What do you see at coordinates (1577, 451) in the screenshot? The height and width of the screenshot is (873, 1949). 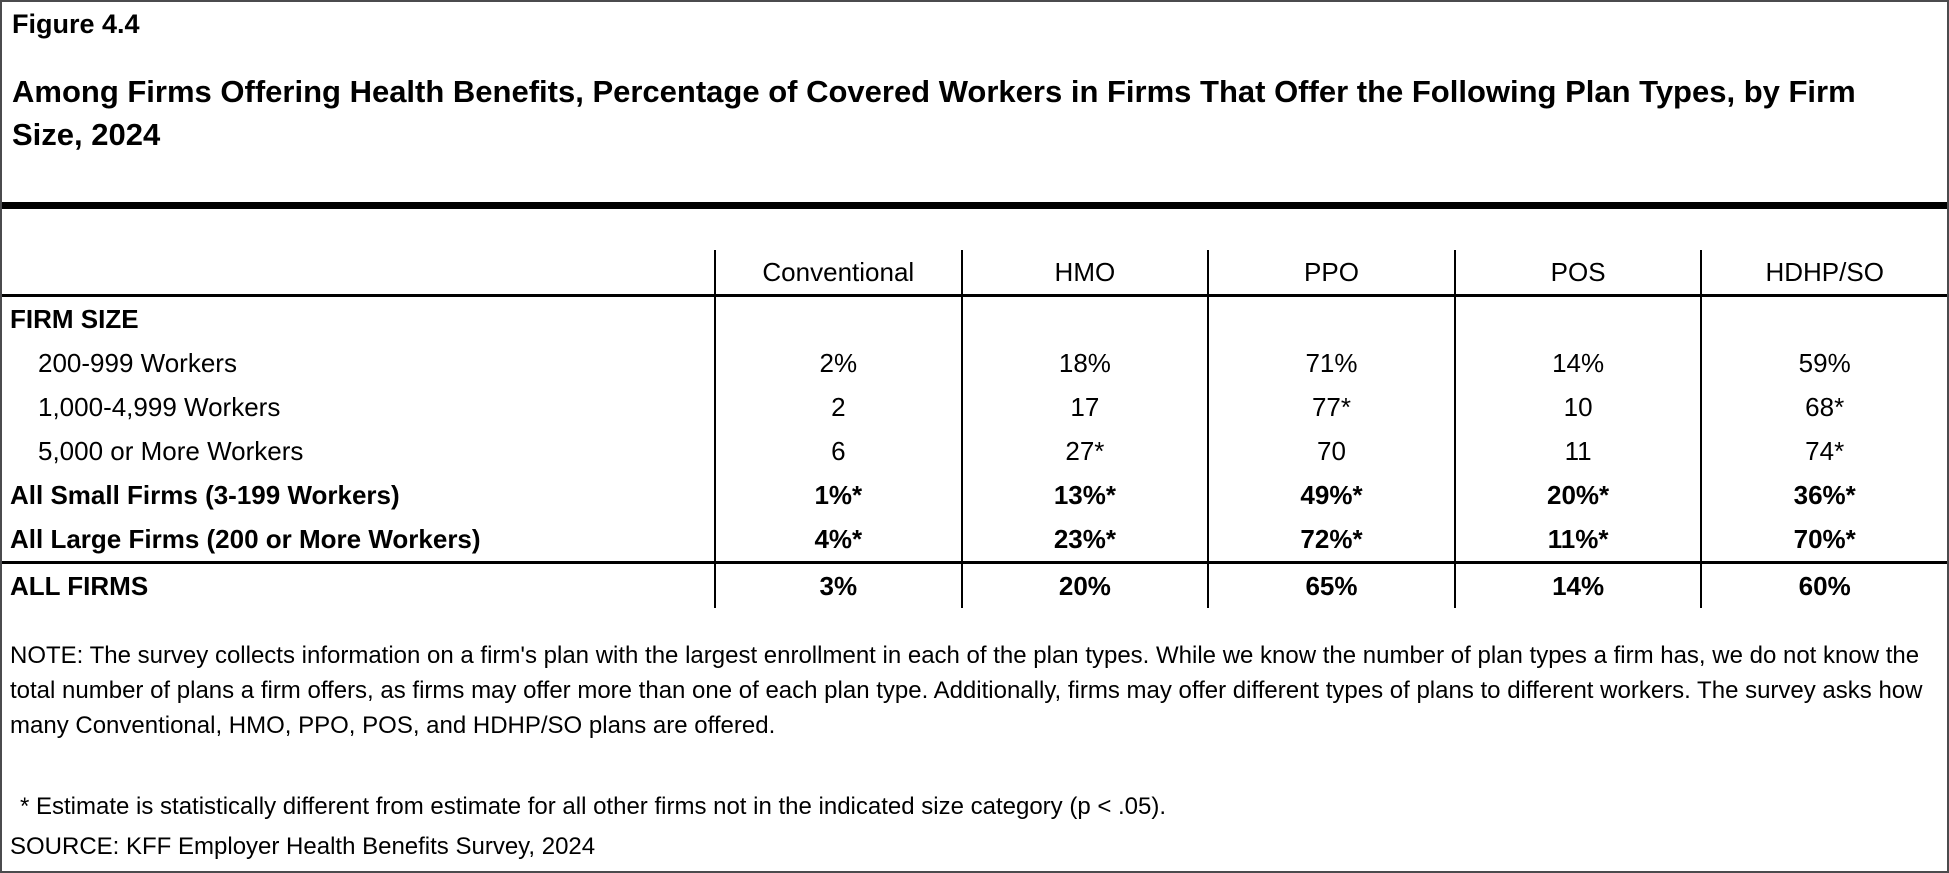 I see `table-cell-value: 11` at bounding box center [1577, 451].